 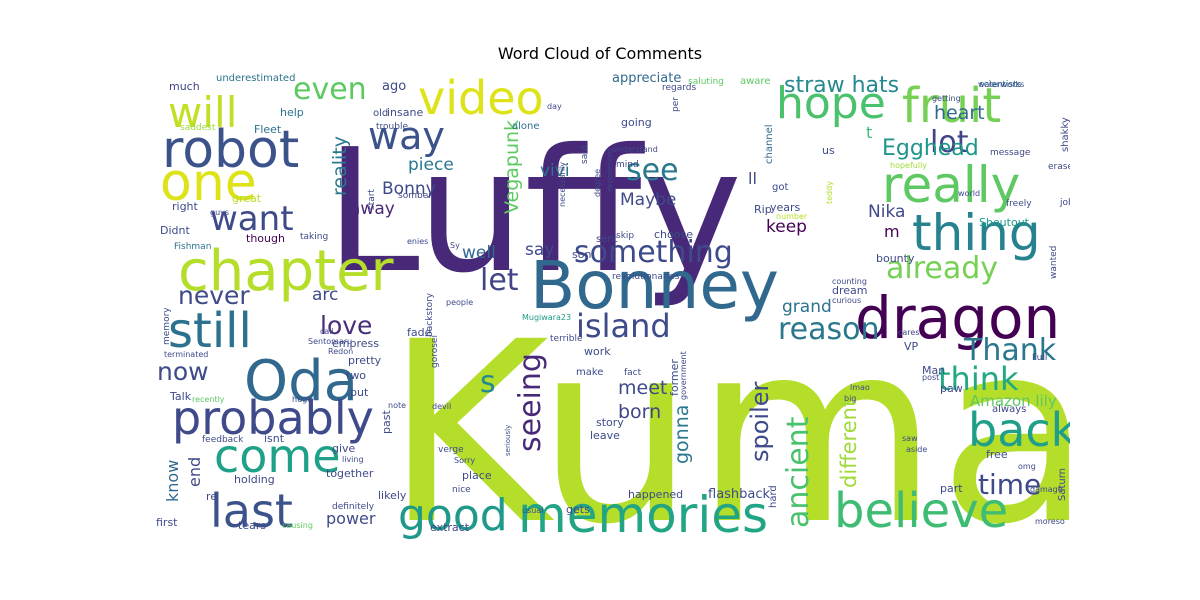 What do you see at coordinates (792, 216) in the screenshot?
I see `word-number: number` at bounding box center [792, 216].